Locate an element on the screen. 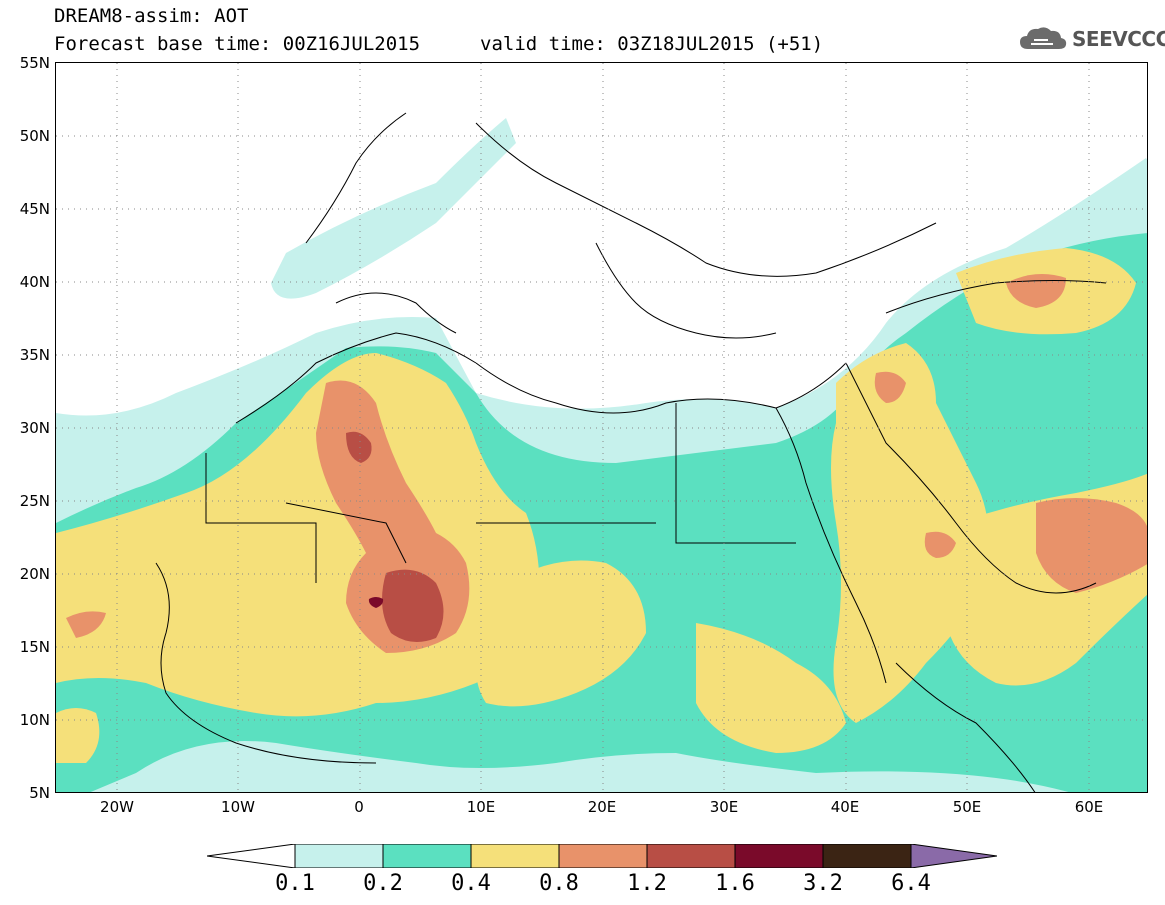 The image size is (1165, 905). lat-label: 45N is located at coordinates (34, 209).